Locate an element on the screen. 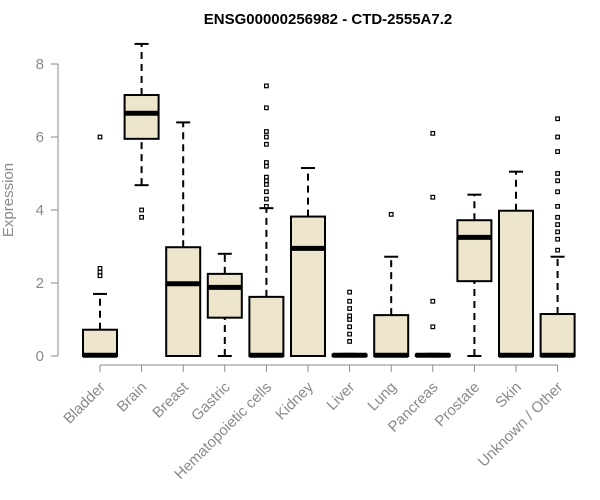 The width and height of the screenshot is (600, 500). y-tick-label: 2 is located at coordinates (40, 283).